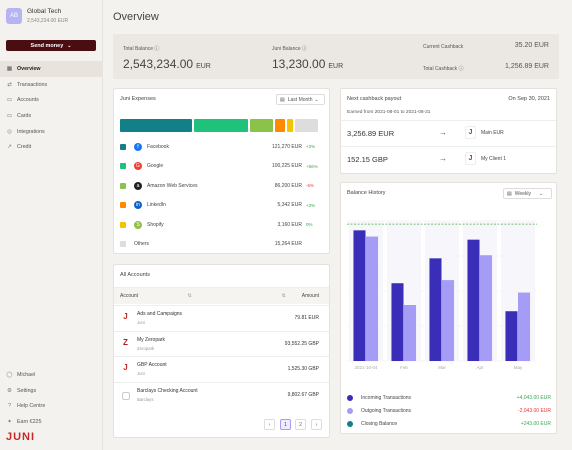  I want to click on sidebar-item-help: ? Help Centre, so click(51, 406).